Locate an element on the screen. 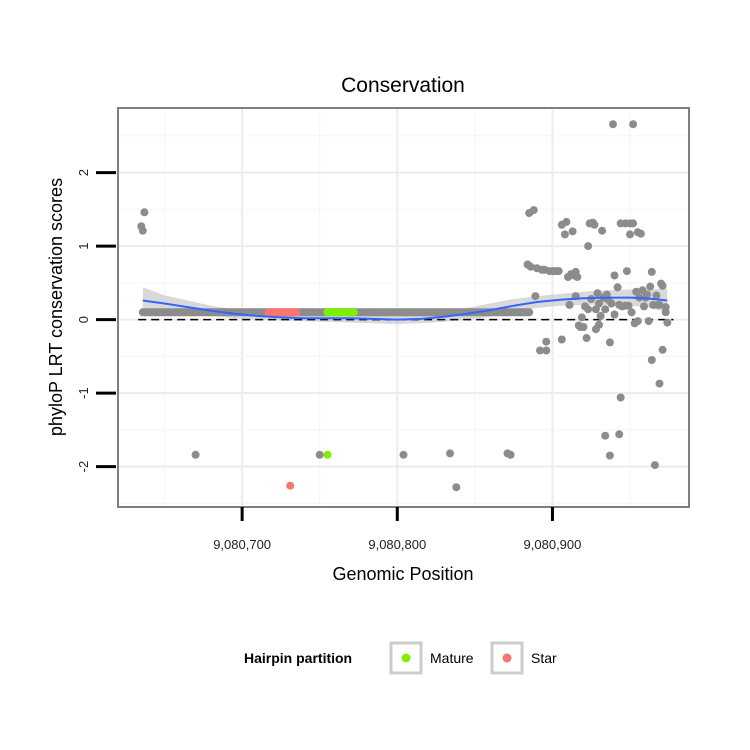  legend: Hairpin partition Mature Star is located at coordinates (400, 658).